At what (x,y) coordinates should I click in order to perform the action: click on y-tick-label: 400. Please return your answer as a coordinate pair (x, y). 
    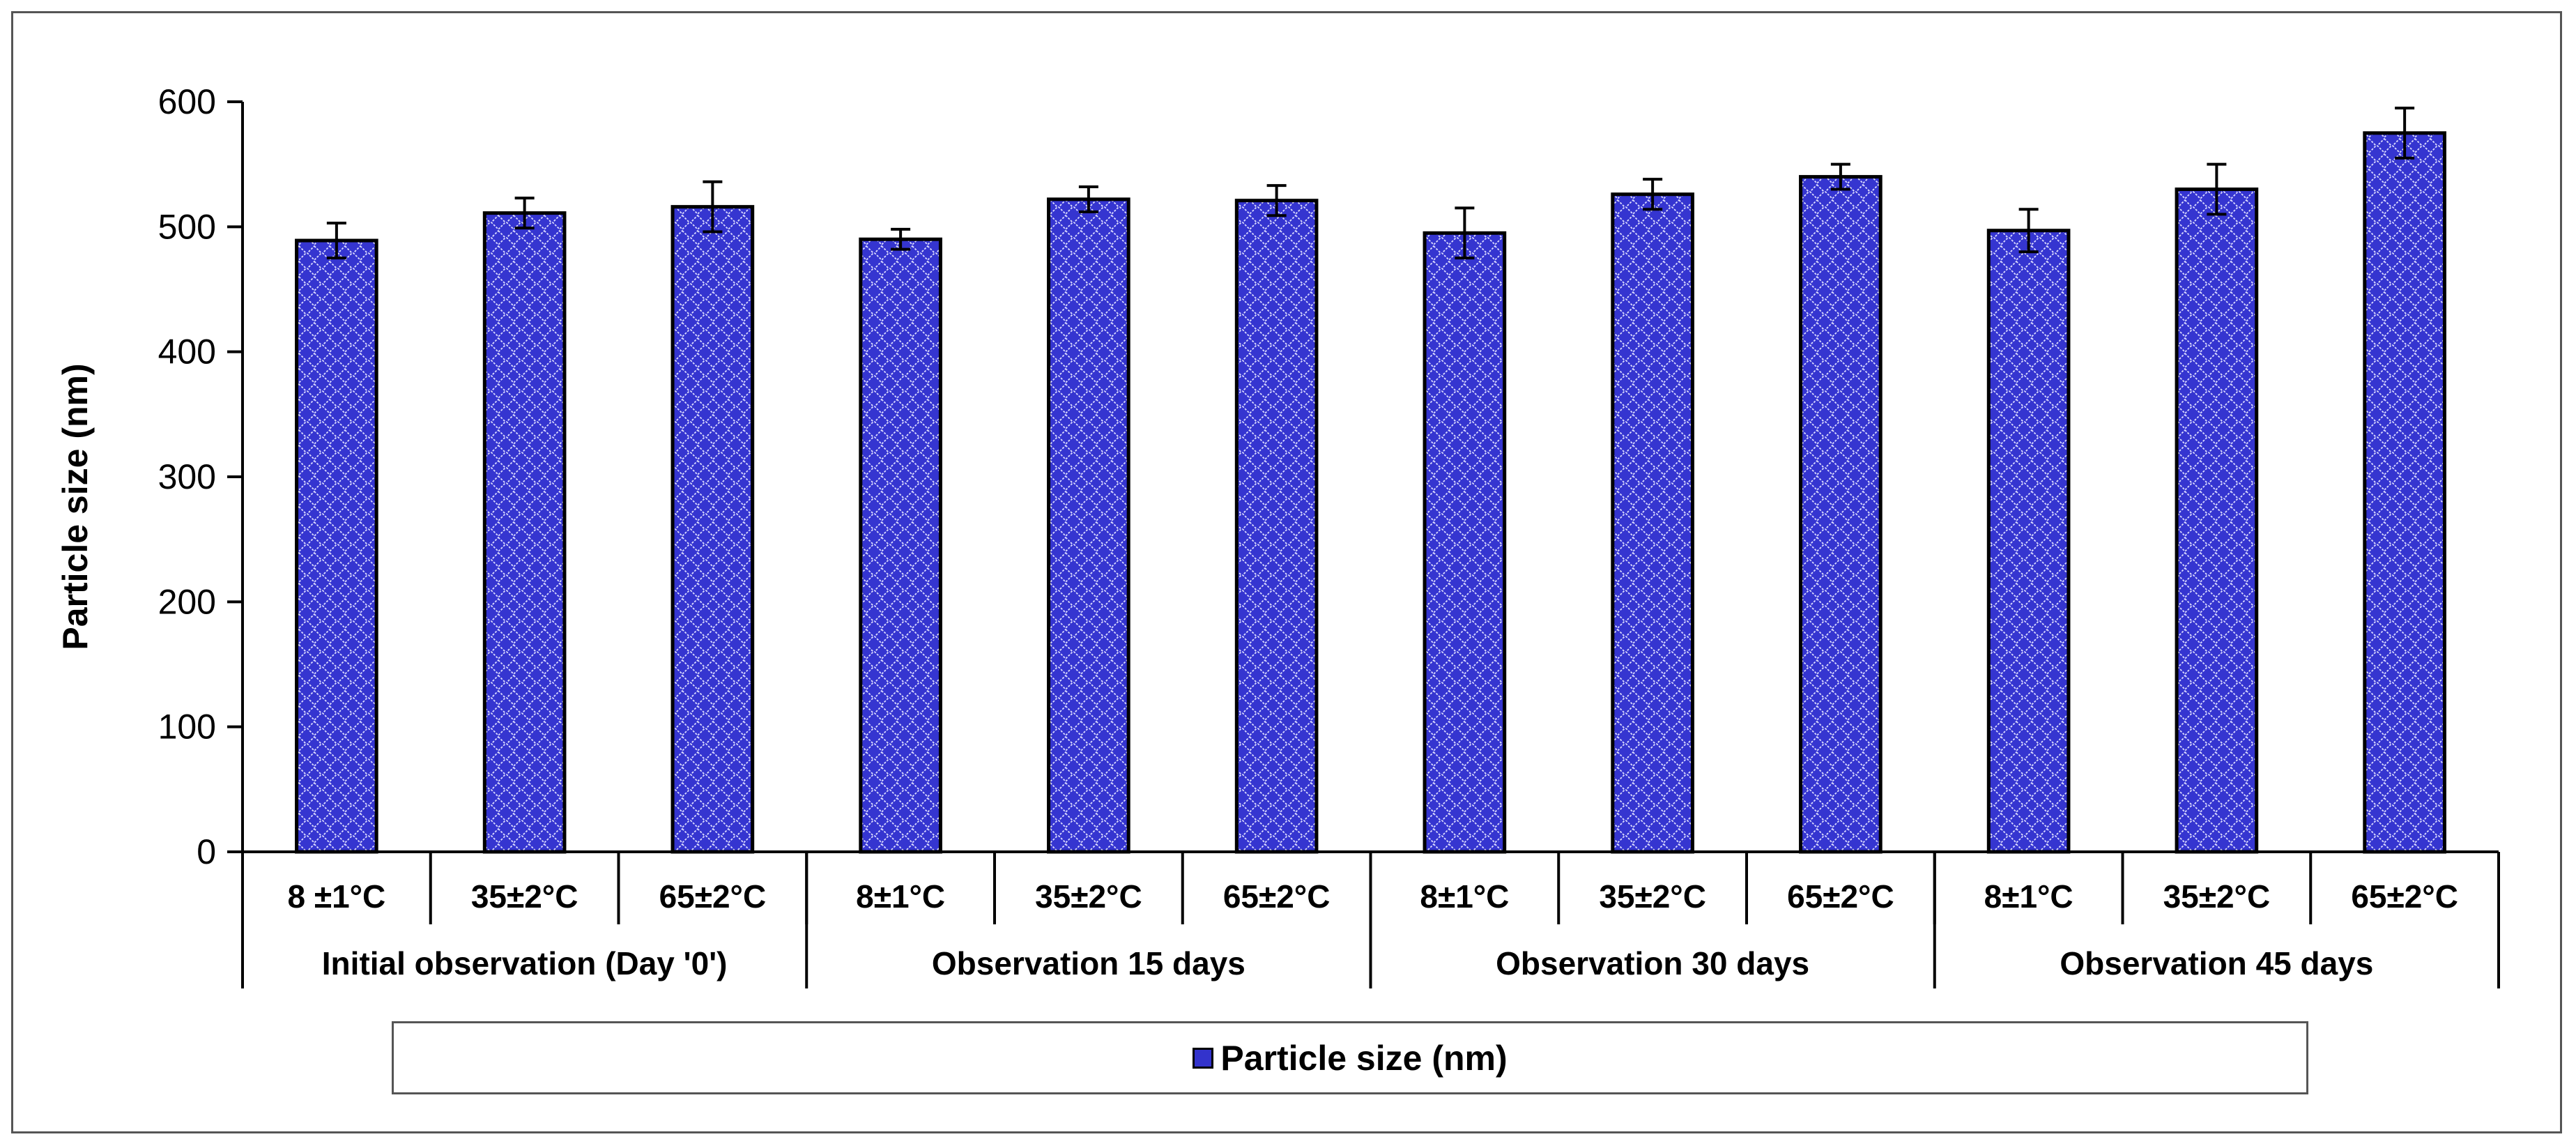
    Looking at the image, I should click on (187, 352).